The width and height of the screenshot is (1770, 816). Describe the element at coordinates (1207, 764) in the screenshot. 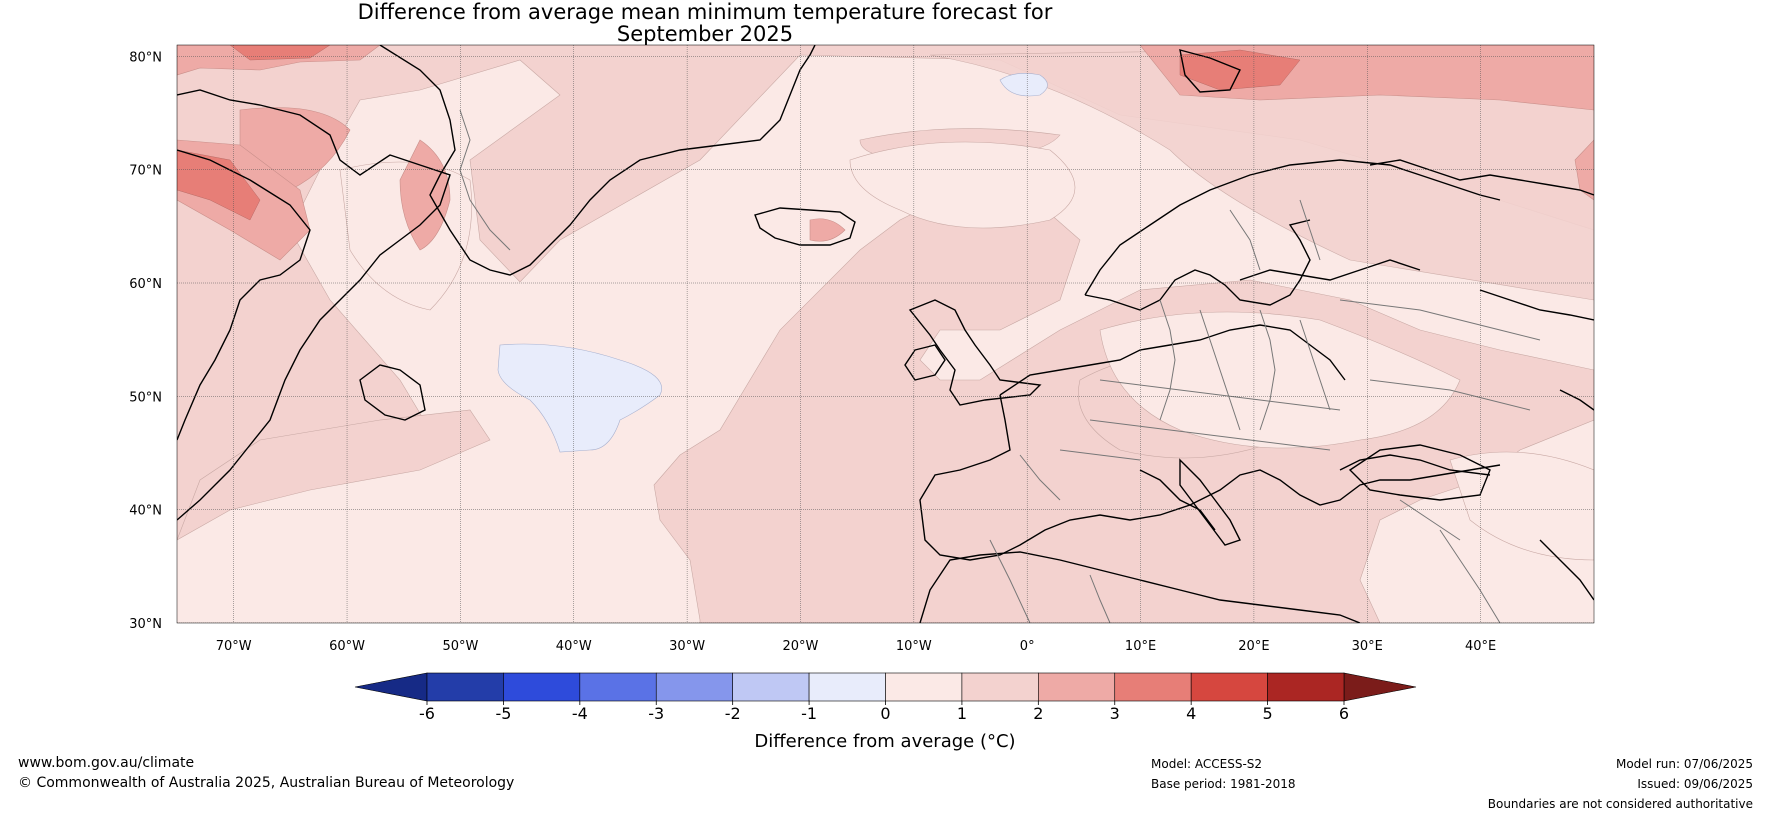

I see `model-text: Model: ACCESS-S2` at that location.